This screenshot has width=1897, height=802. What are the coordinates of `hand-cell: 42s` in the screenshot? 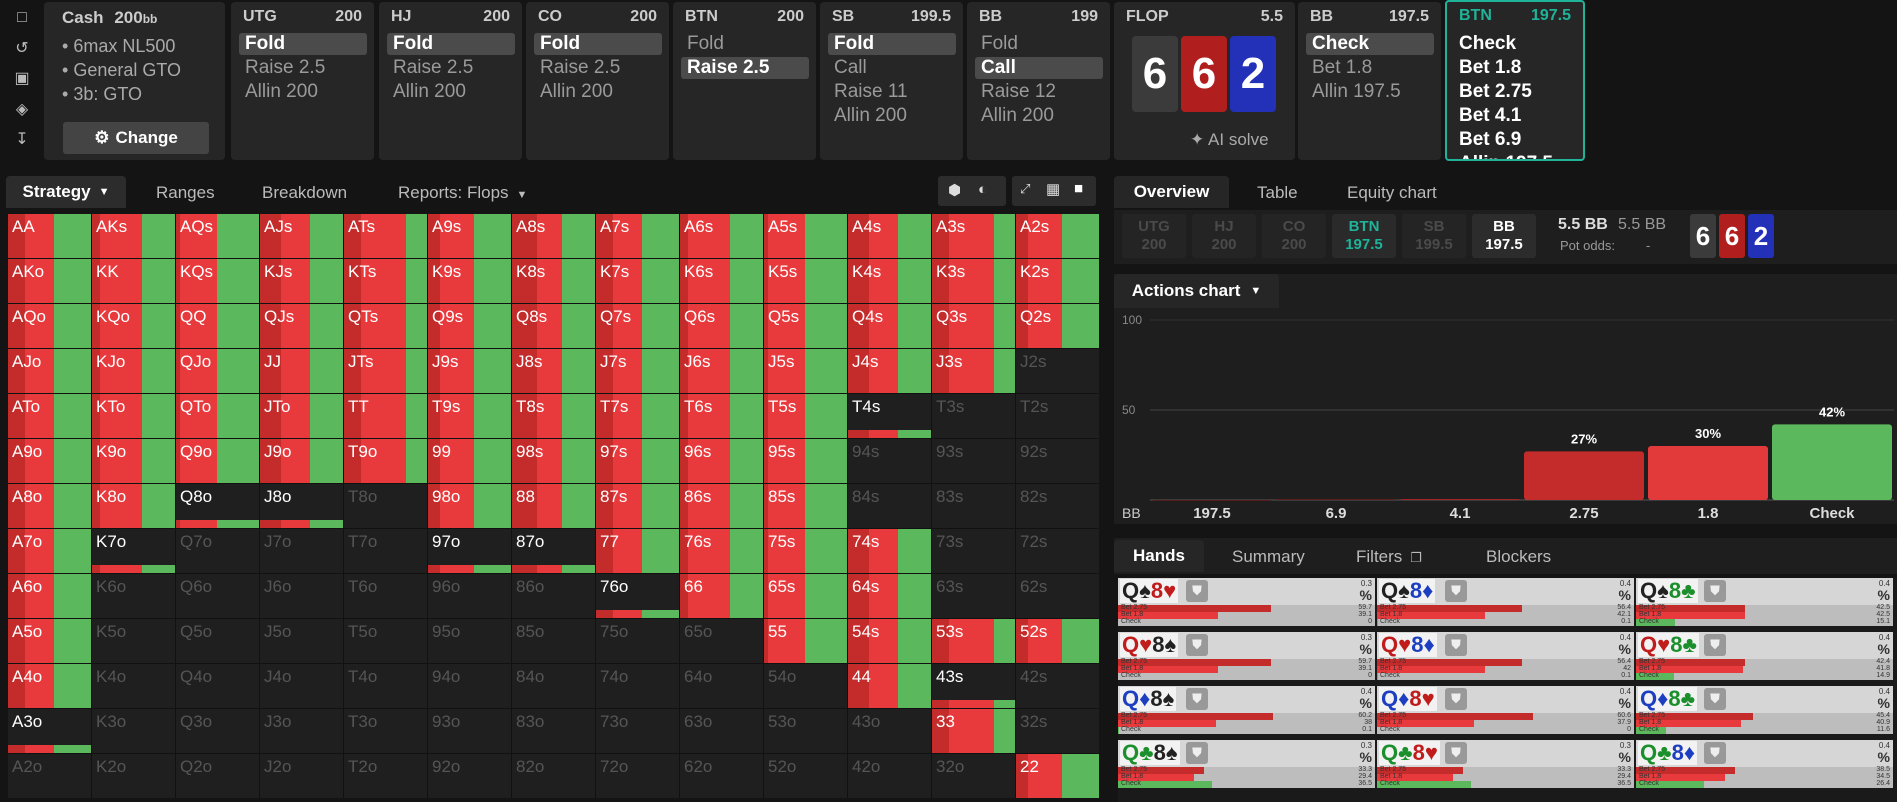 It's located at (1057, 686).